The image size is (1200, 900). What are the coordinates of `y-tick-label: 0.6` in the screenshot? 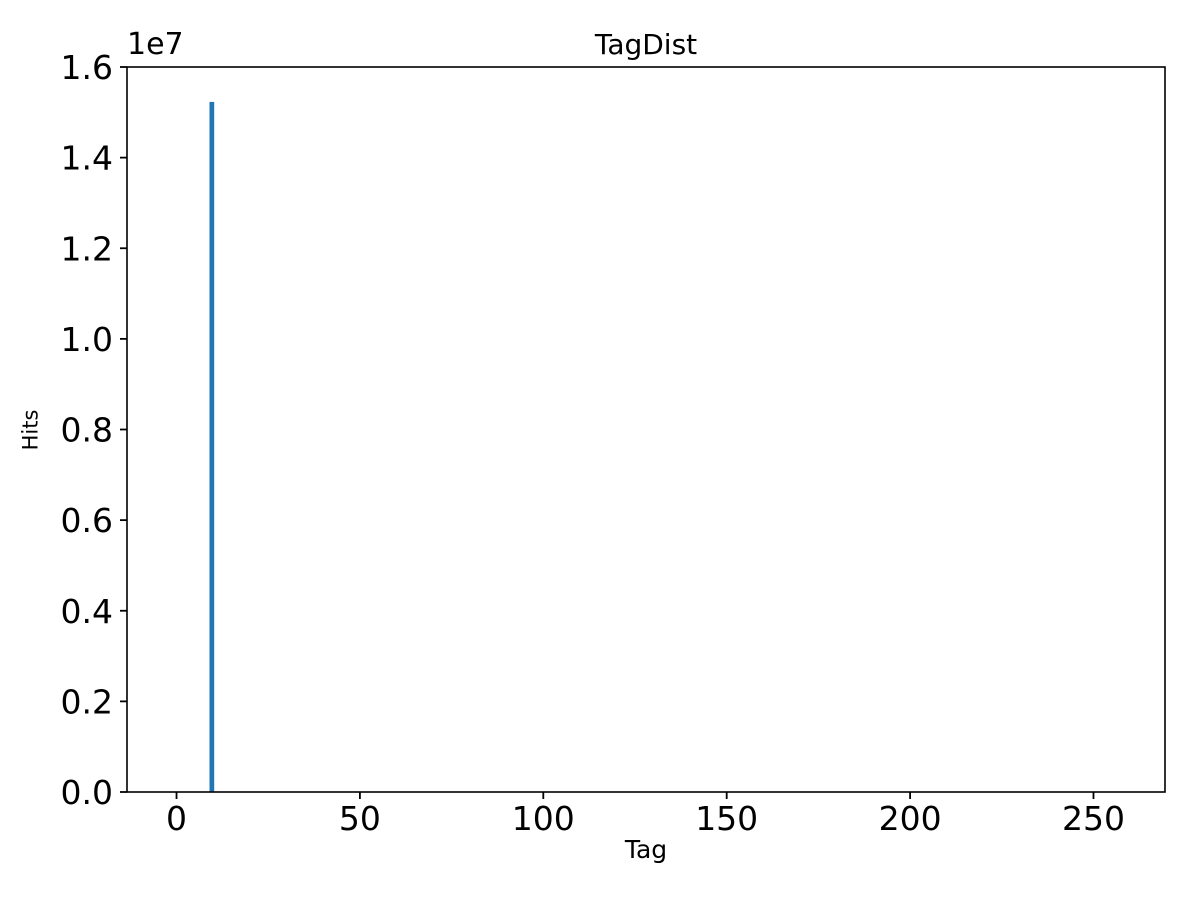 It's located at (87, 520).